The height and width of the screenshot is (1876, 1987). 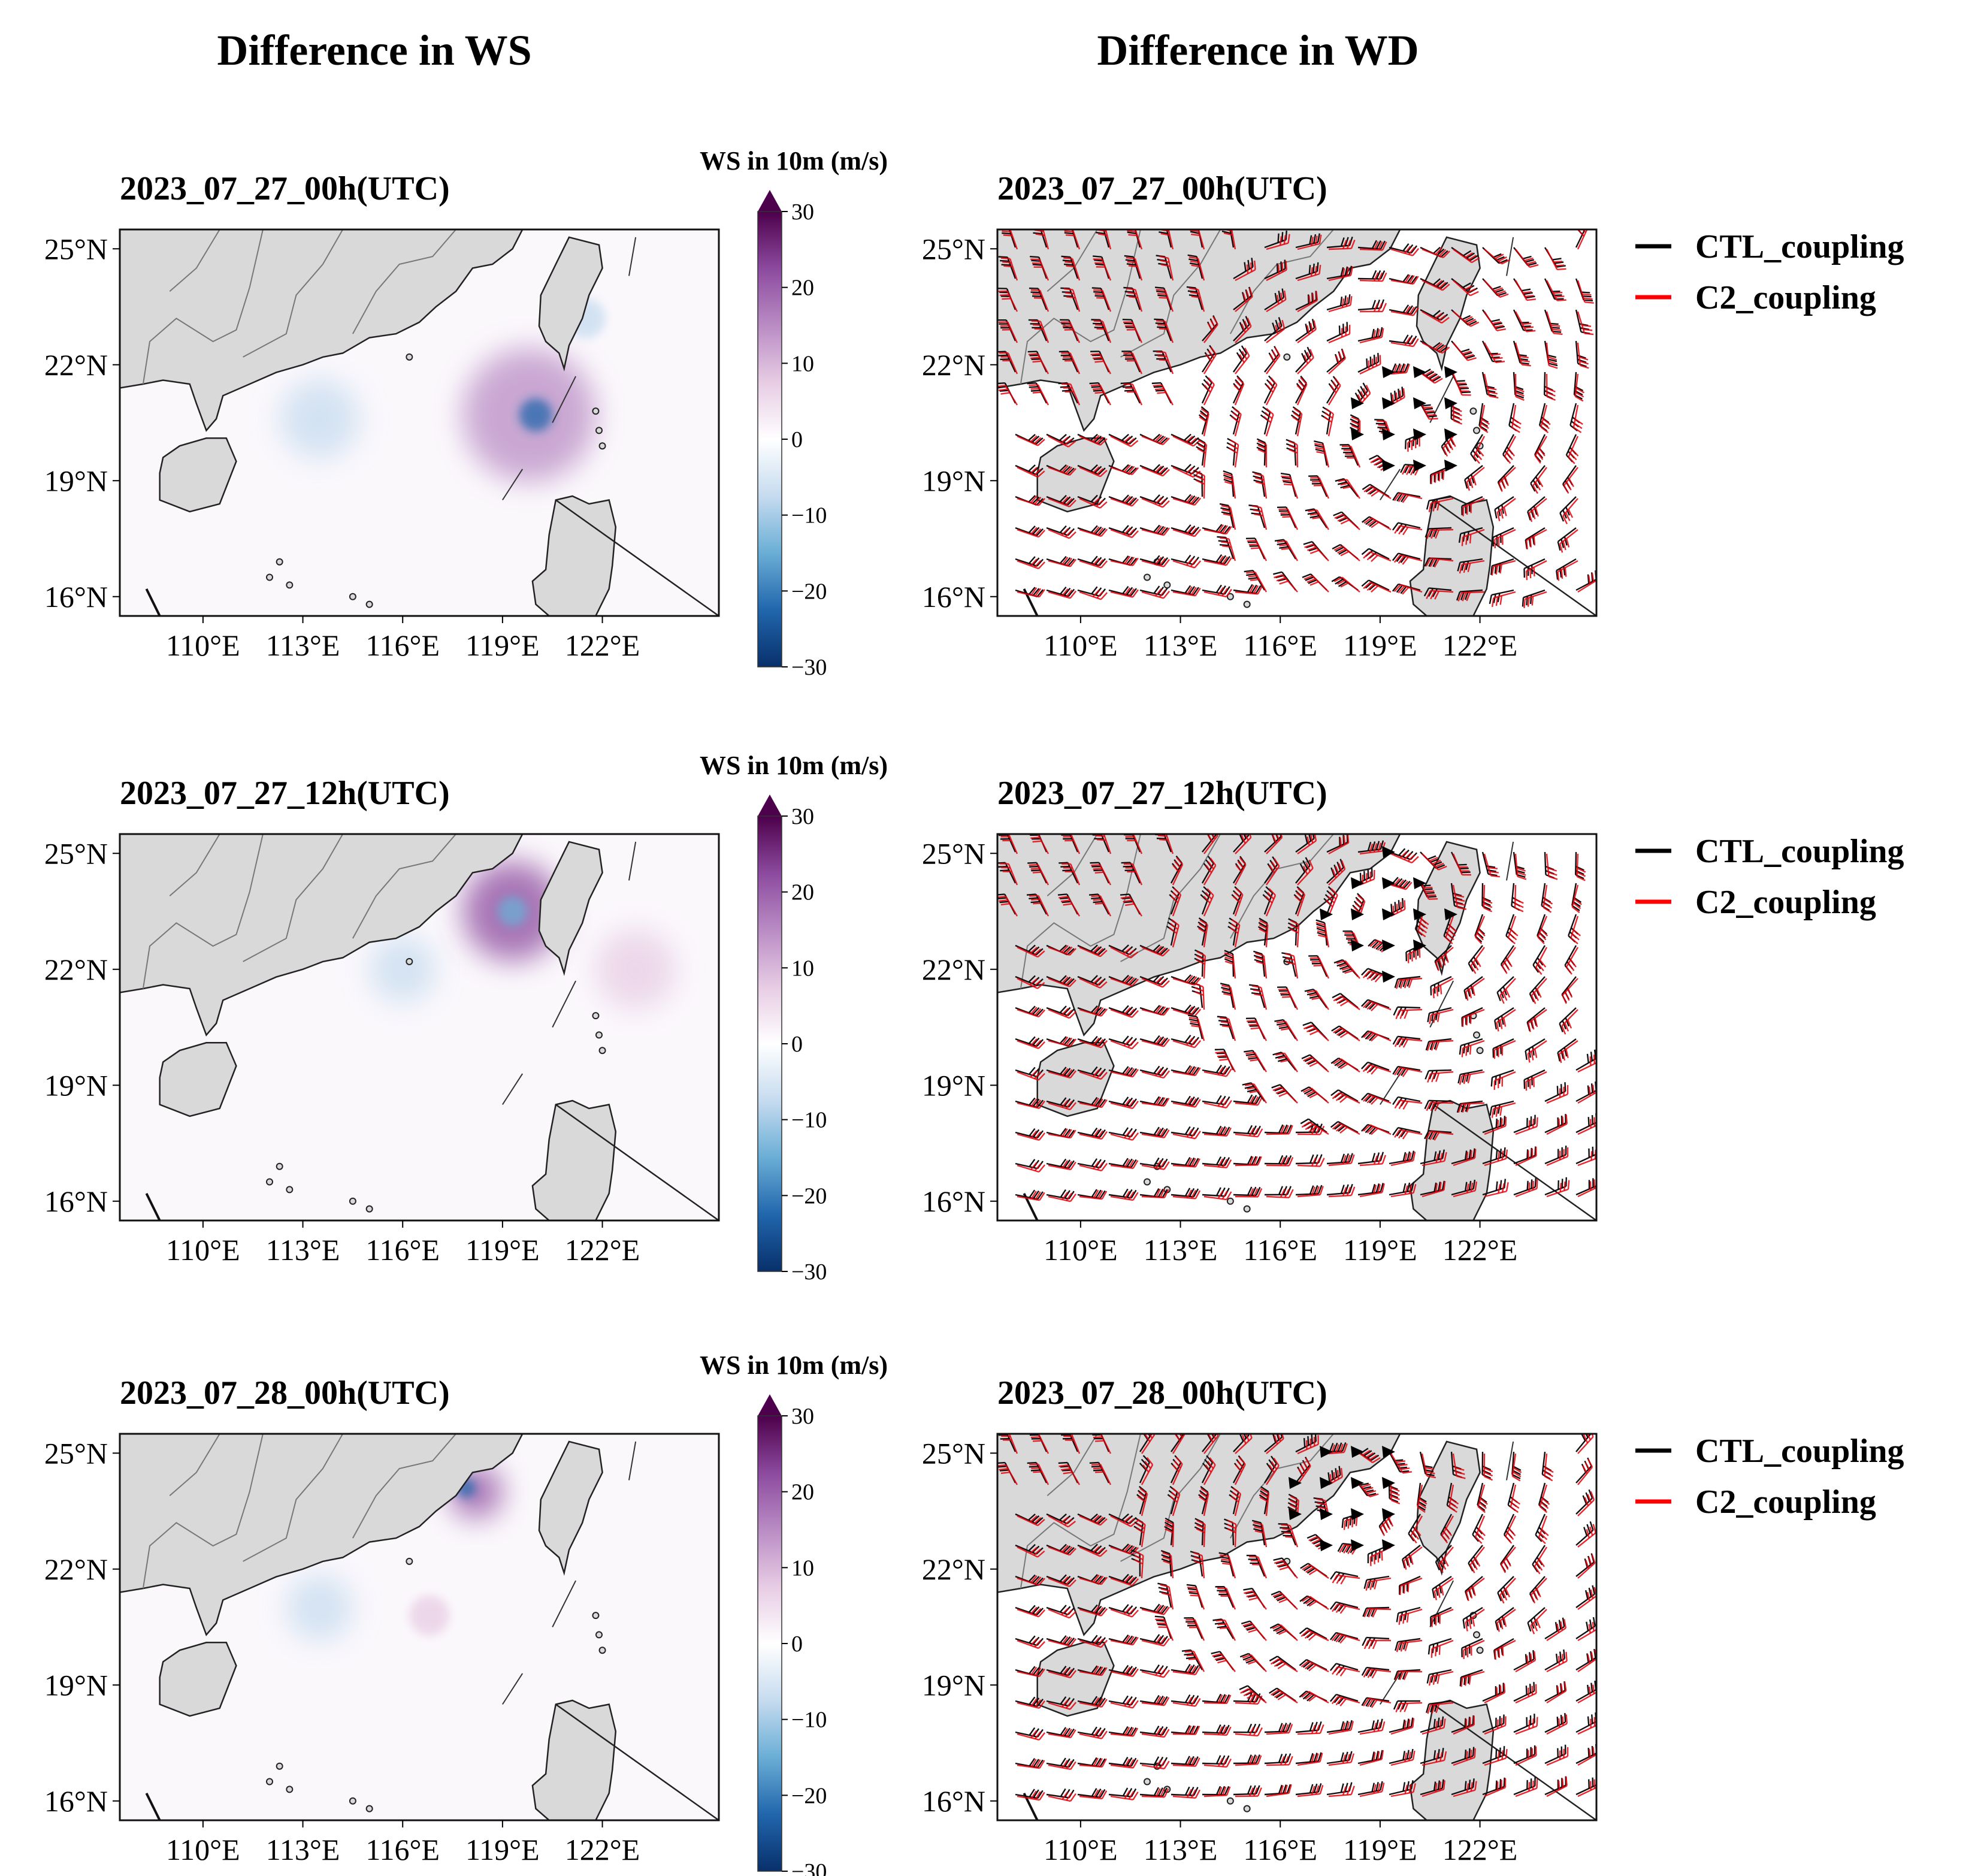 I want to click on y-tick-label: 16°N, so click(x=76, y=1801).